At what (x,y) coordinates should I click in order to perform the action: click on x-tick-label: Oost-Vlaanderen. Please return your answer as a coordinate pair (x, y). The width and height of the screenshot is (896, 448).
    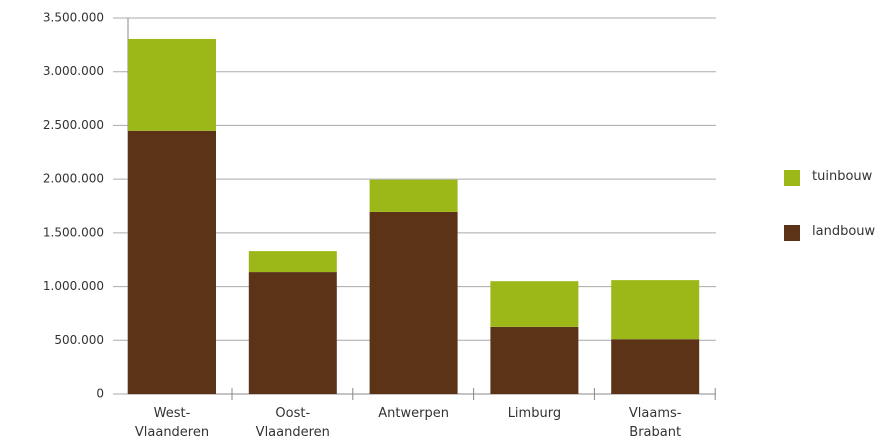
    Looking at the image, I should click on (292, 423).